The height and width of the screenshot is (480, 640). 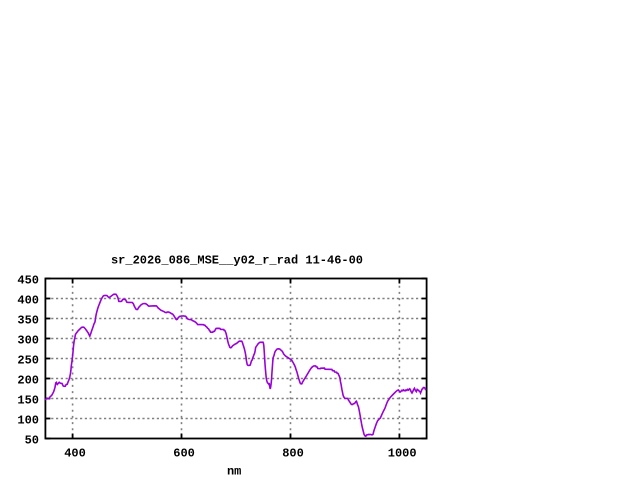 What do you see at coordinates (402, 454) in the screenshot?
I see `svg-text: 1000` at bounding box center [402, 454].